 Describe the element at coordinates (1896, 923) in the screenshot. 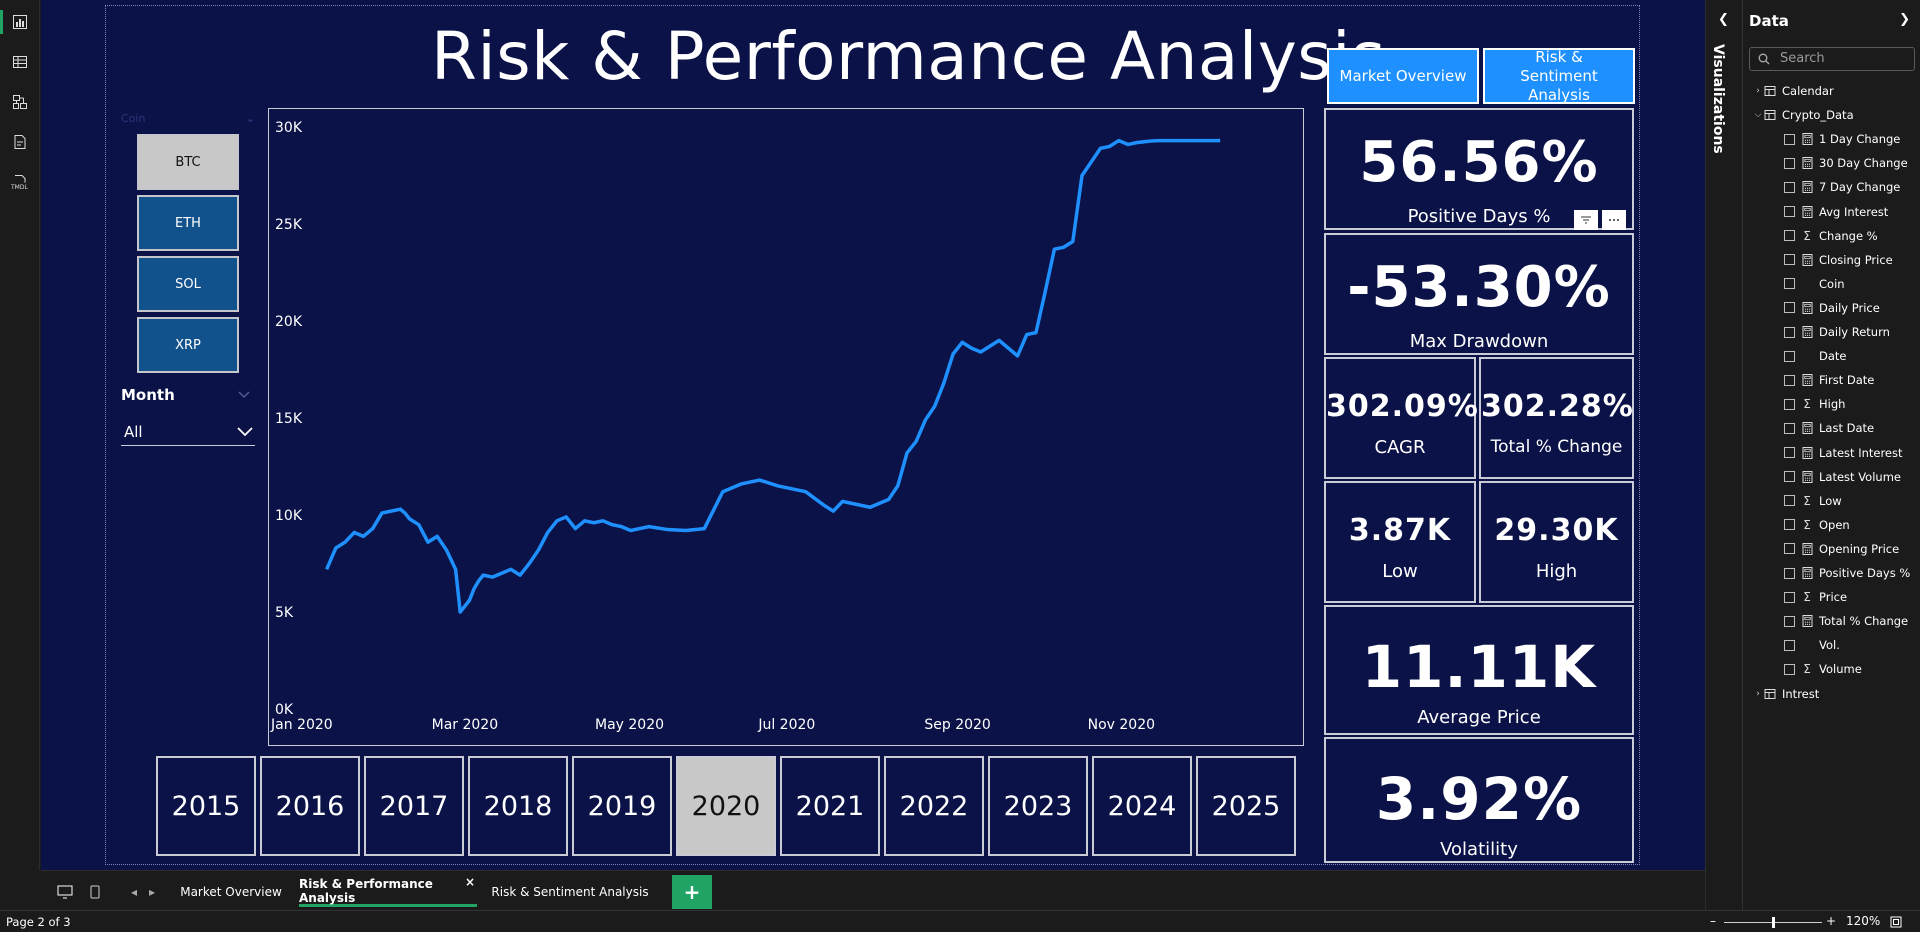

I see `fit-to-page-icon` at that location.